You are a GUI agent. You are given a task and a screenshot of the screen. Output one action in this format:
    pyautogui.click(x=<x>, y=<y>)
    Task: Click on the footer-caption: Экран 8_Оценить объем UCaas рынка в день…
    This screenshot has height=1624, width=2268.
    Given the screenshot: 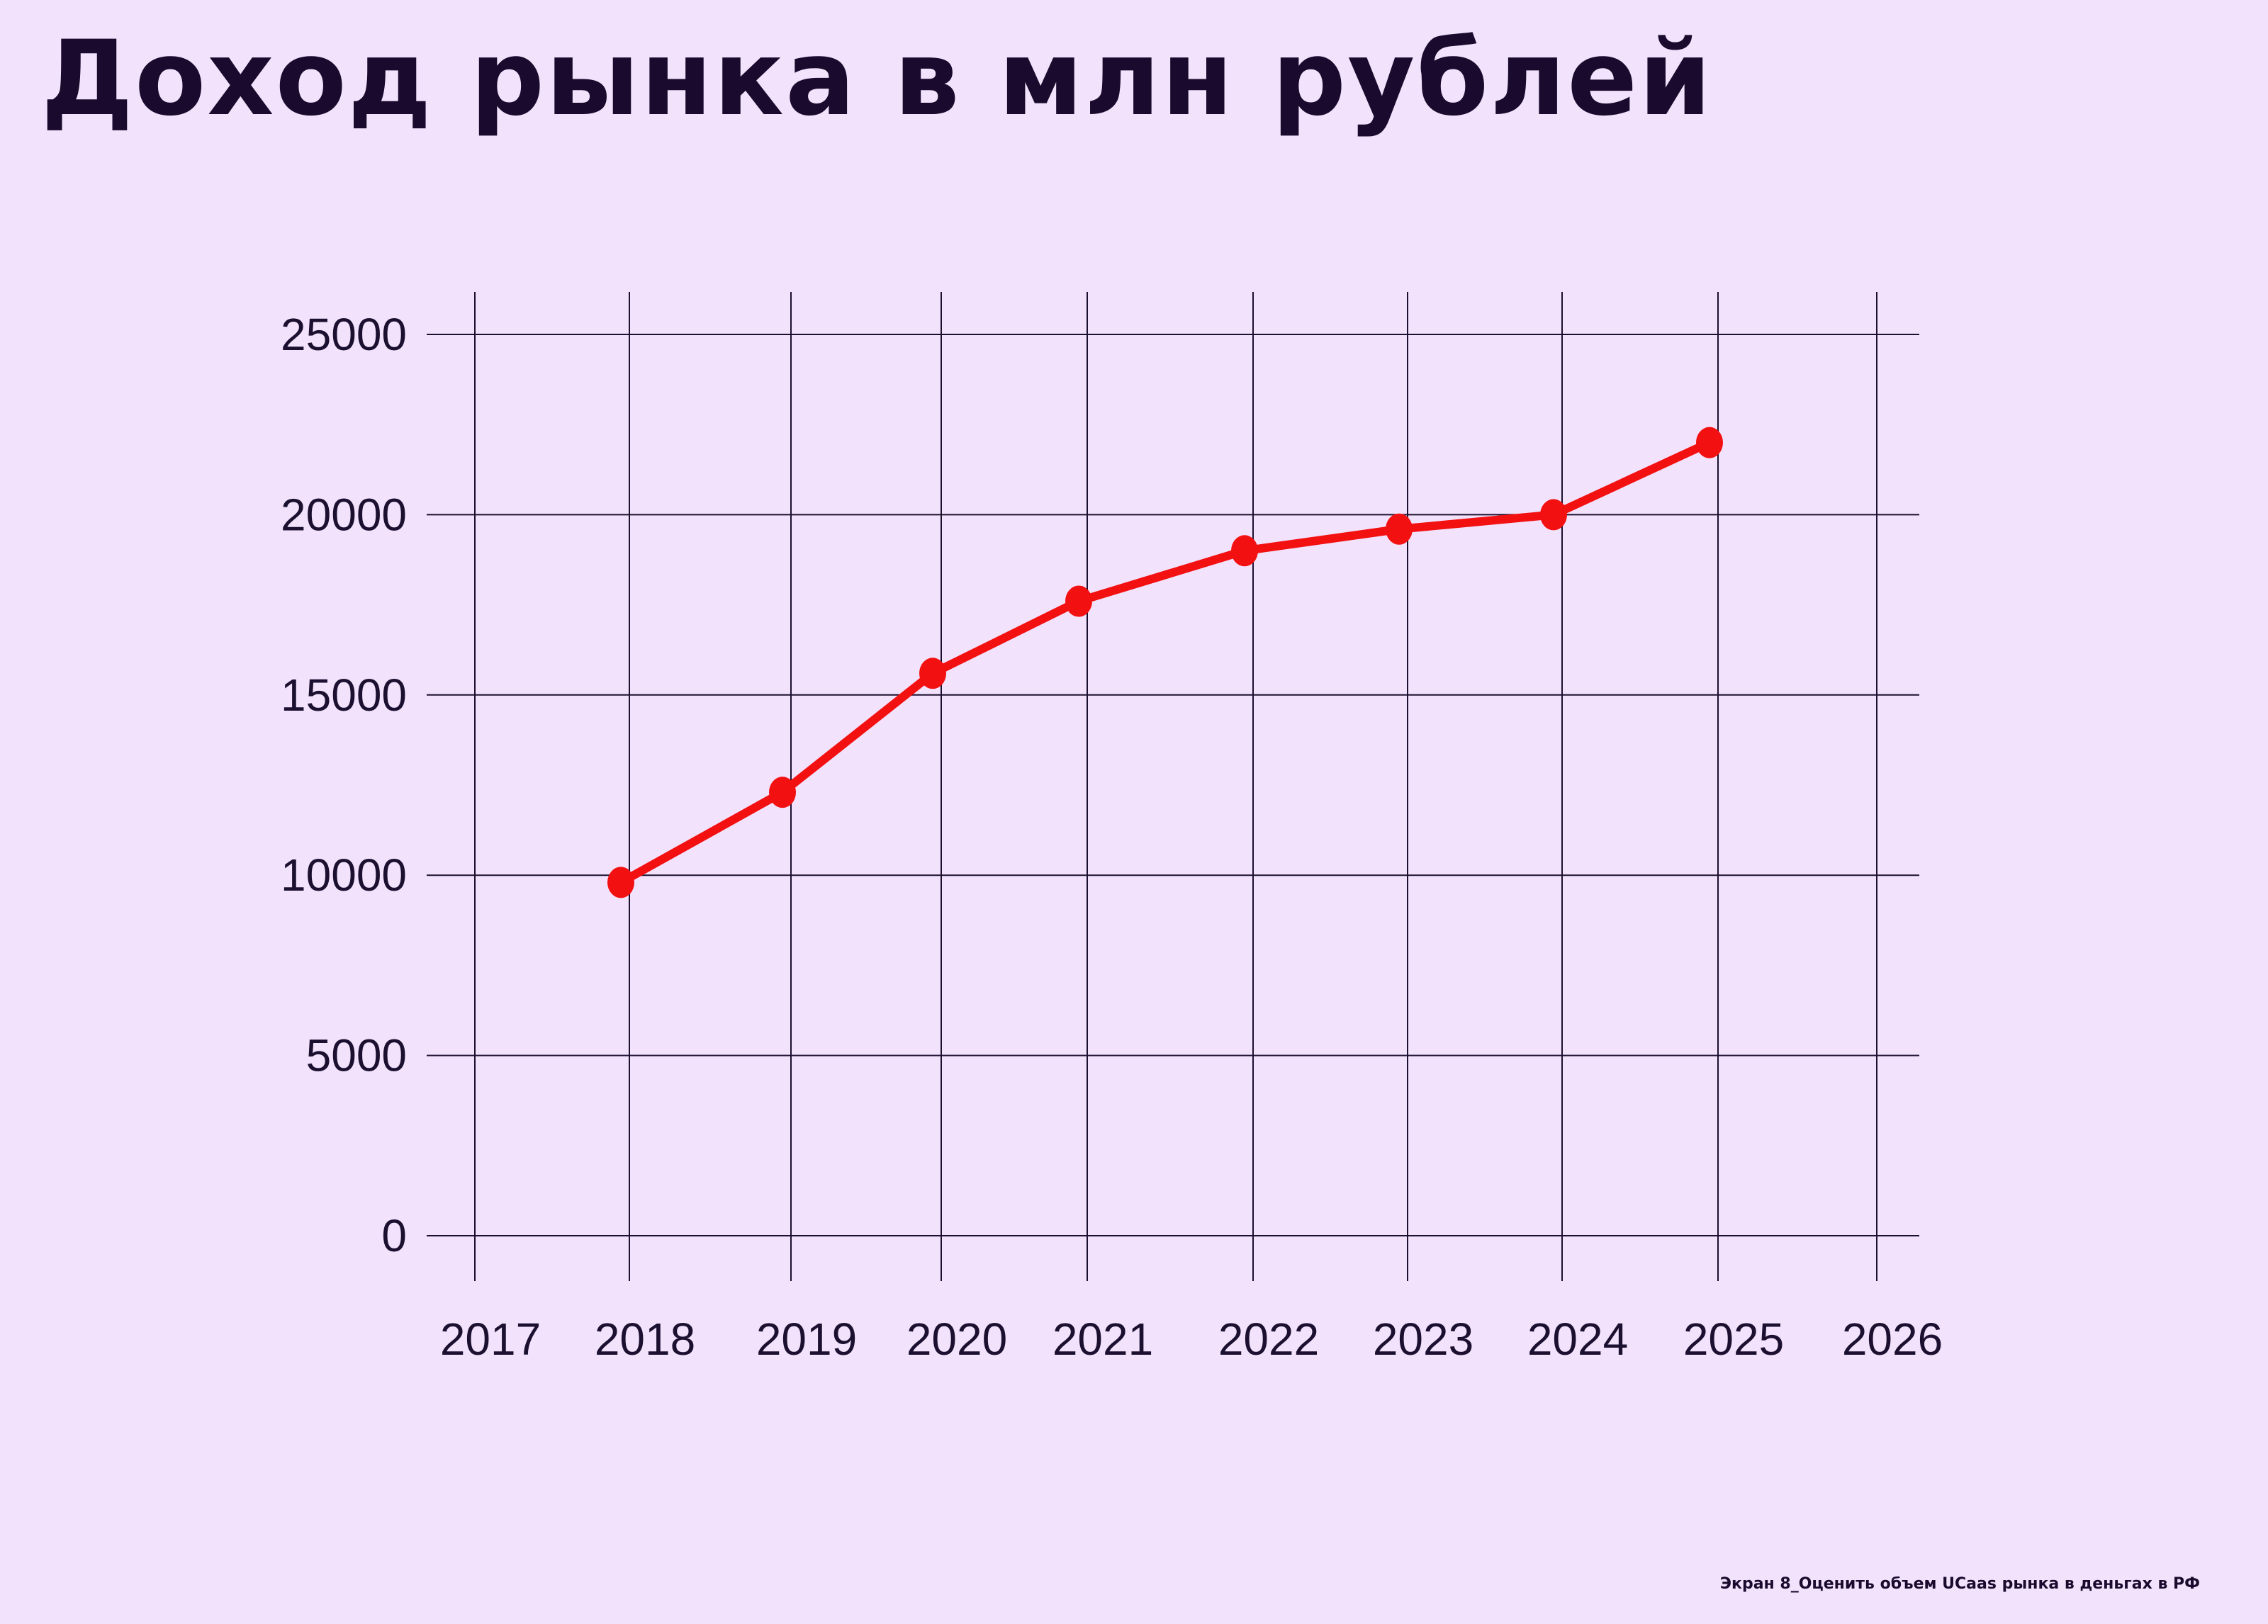 What is the action you would take?
    pyautogui.click(x=1959, y=1584)
    